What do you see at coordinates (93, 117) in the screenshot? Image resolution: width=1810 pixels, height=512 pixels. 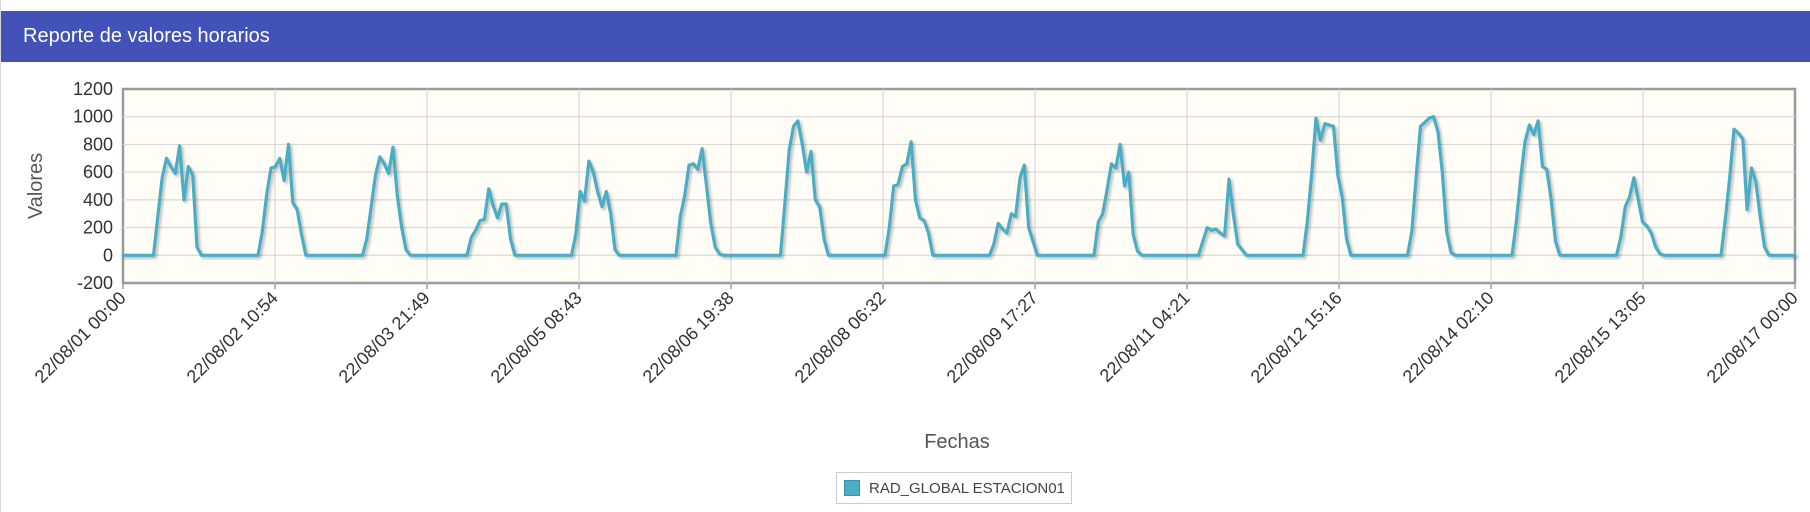 I see `y-tick-label: 1000` at bounding box center [93, 117].